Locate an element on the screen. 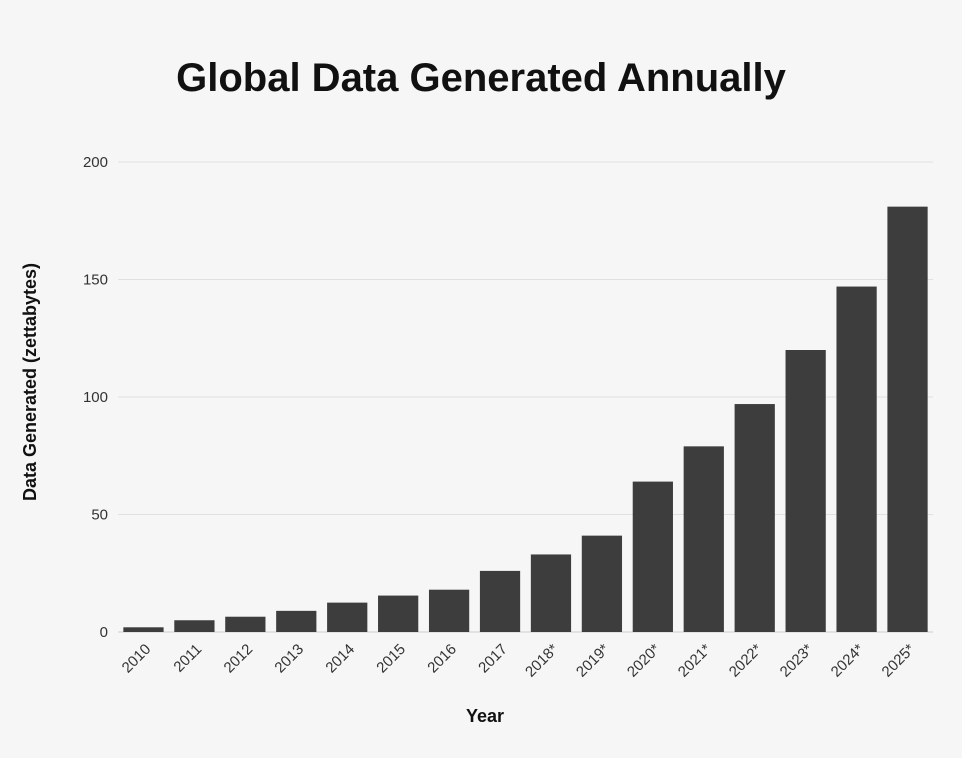 The image size is (962, 758). y-tick-label: 100 is located at coordinates (95, 397).